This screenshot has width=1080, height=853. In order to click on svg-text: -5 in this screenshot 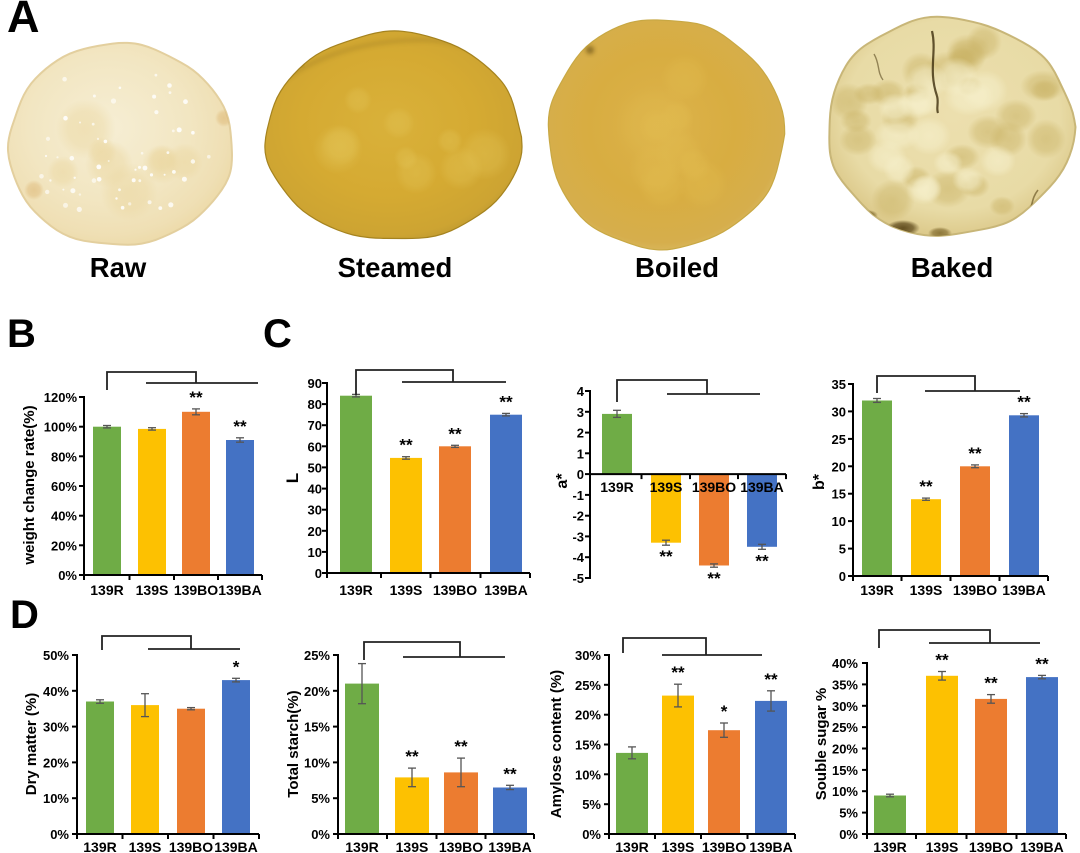, I will do `click(578, 578)`.